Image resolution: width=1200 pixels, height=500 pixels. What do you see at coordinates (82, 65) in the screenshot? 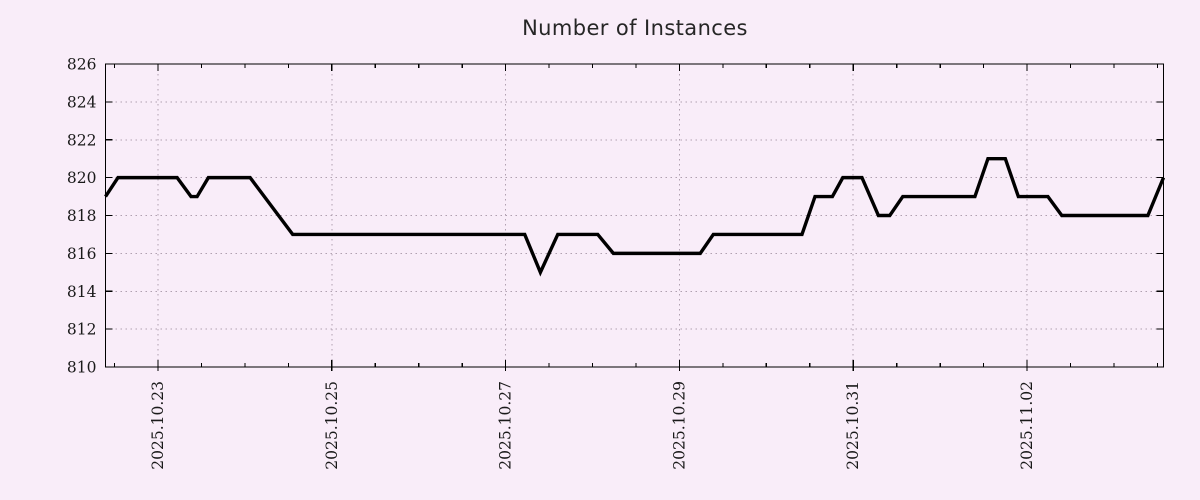
I see `svg-text: 826` at bounding box center [82, 65].